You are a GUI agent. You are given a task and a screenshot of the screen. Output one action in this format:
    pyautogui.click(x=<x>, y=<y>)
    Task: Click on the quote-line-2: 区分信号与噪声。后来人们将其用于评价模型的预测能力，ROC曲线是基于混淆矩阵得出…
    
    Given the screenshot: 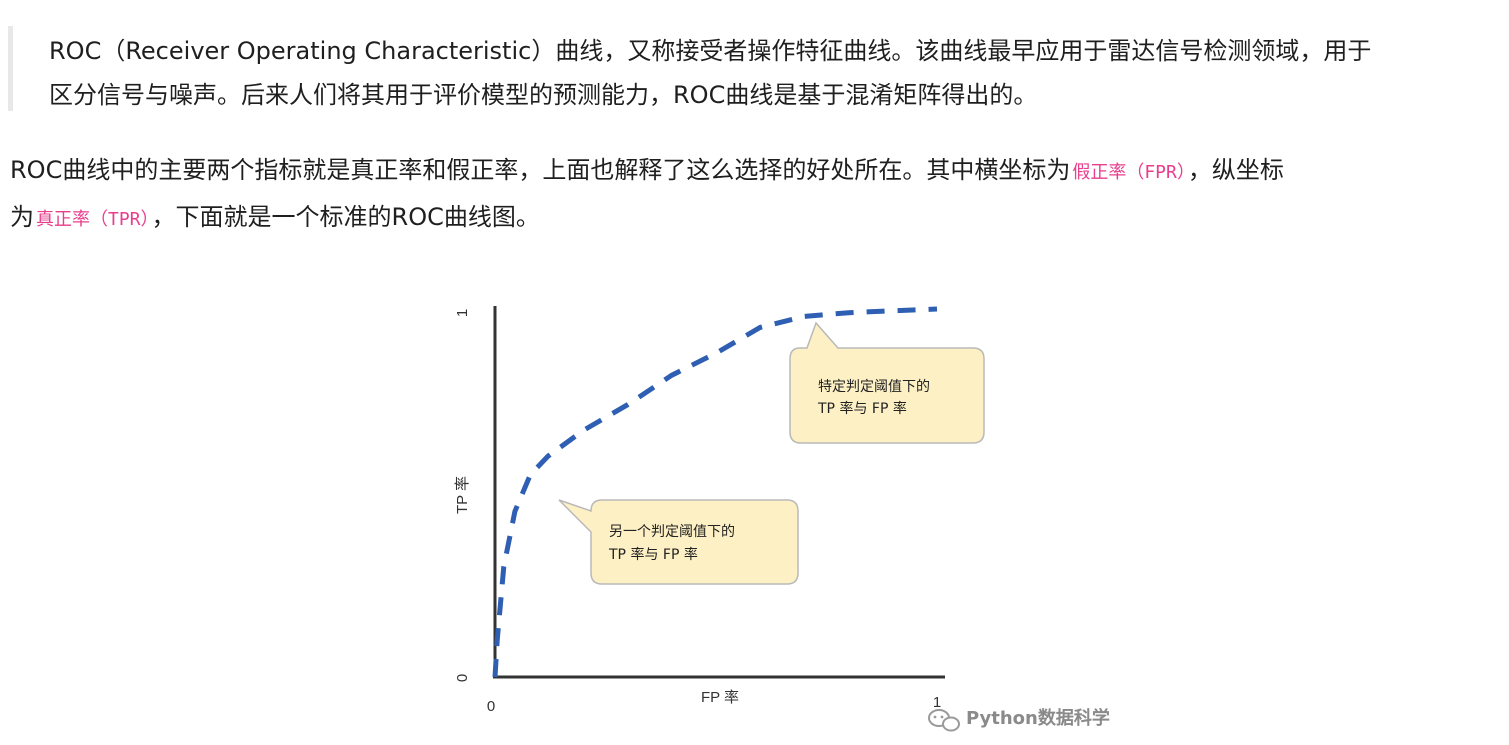 What is the action you would take?
    pyautogui.click(x=543, y=95)
    